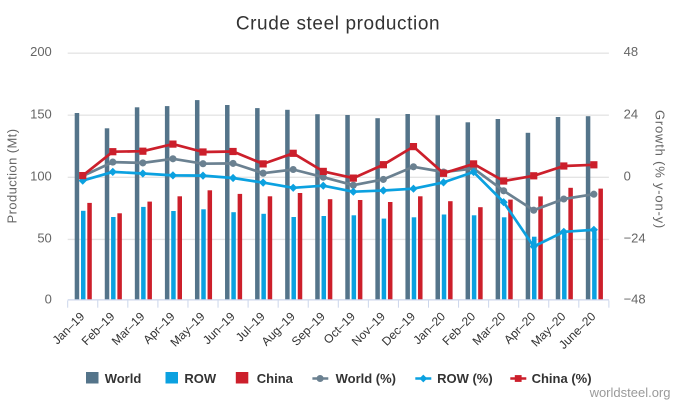  I want to click on svg-text: 24, so click(631, 113).